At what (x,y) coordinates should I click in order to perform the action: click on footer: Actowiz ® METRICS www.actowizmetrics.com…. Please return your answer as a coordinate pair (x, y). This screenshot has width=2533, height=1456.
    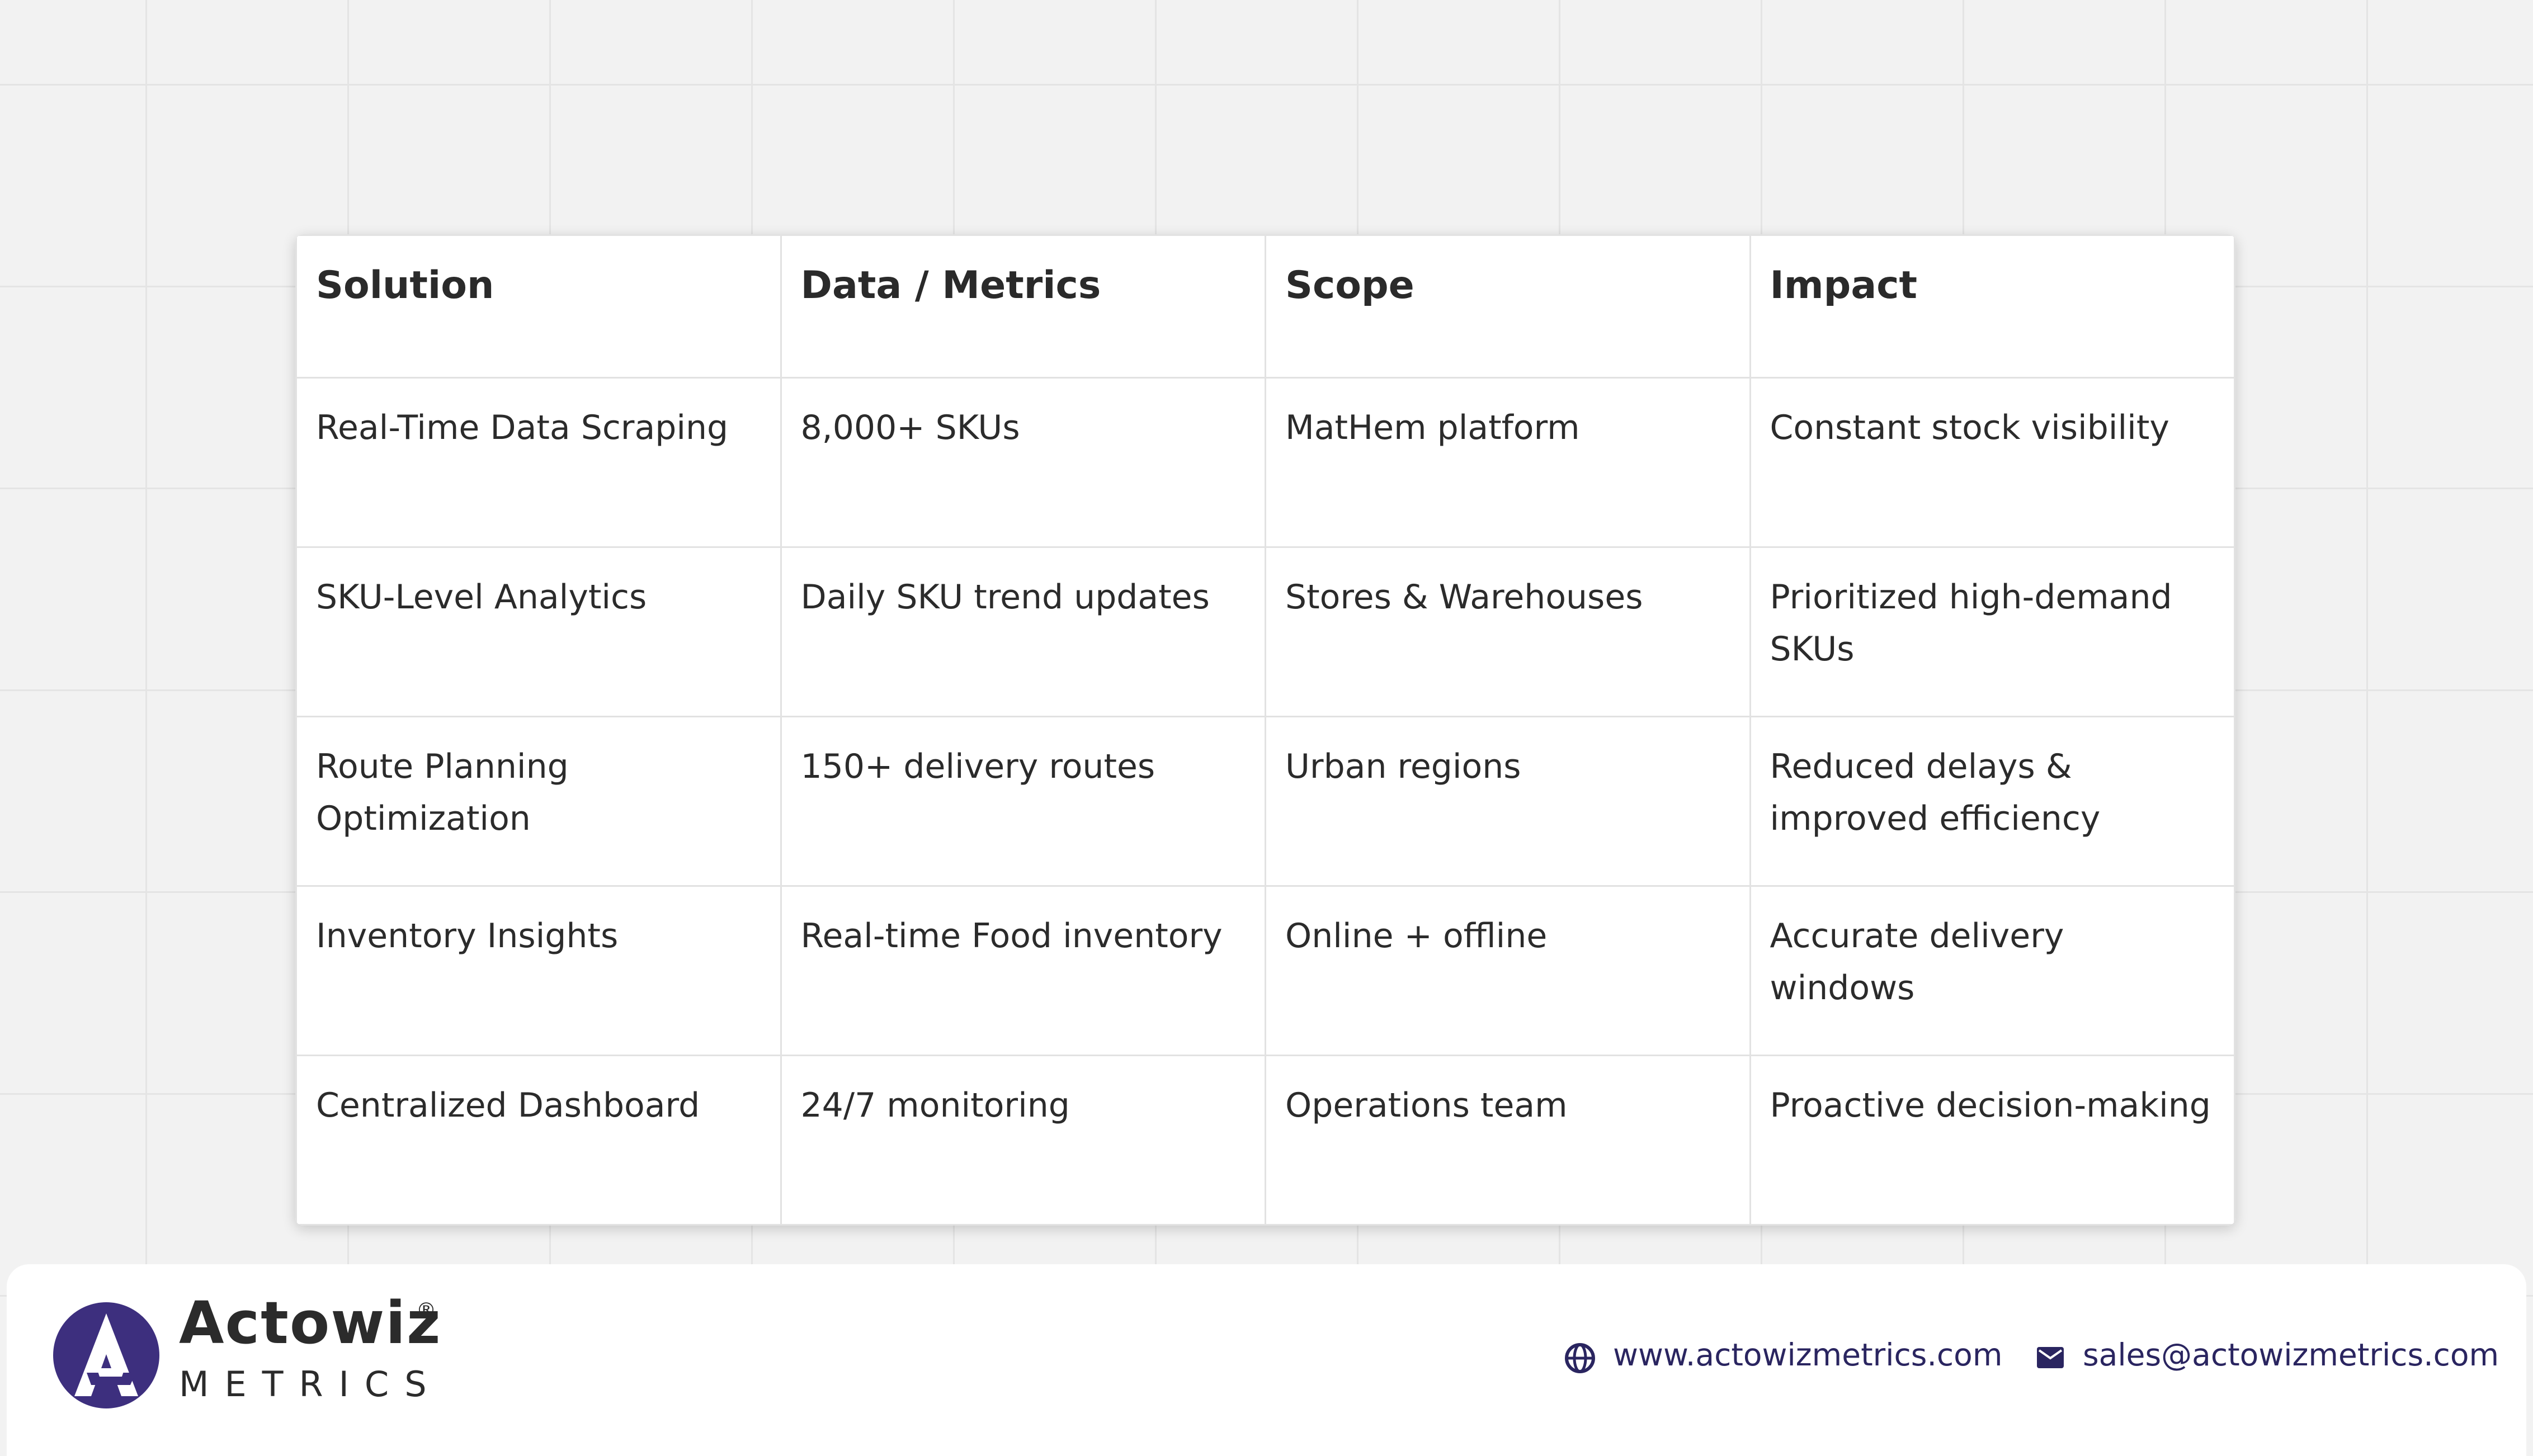
    Looking at the image, I should click on (1266, 1360).